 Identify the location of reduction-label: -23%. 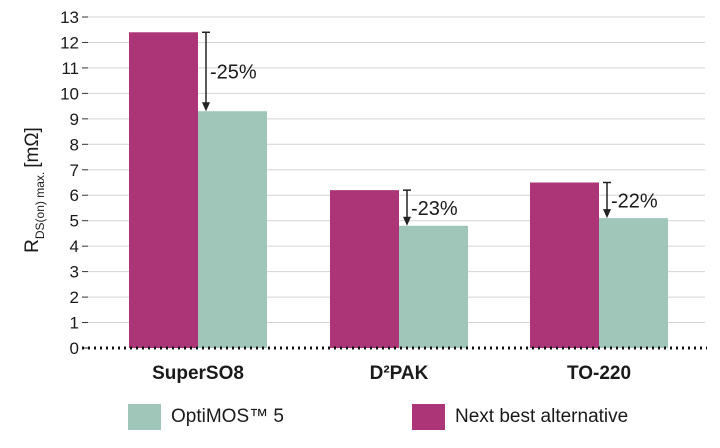
(434, 209).